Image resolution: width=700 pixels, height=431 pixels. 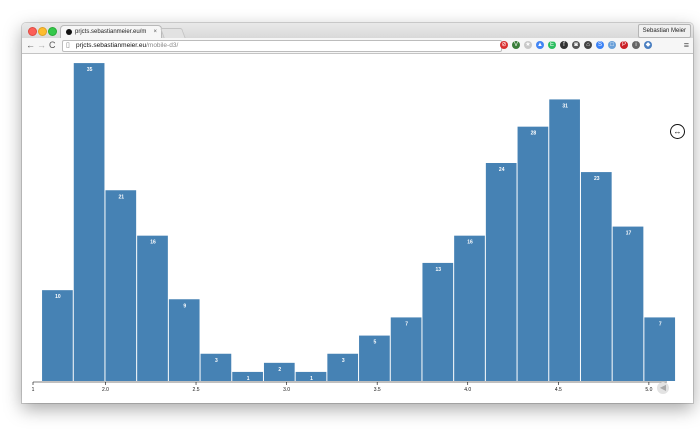 What do you see at coordinates (502, 170) in the screenshot?
I see `bar-value-label: 24` at bounding box center [502, 170].